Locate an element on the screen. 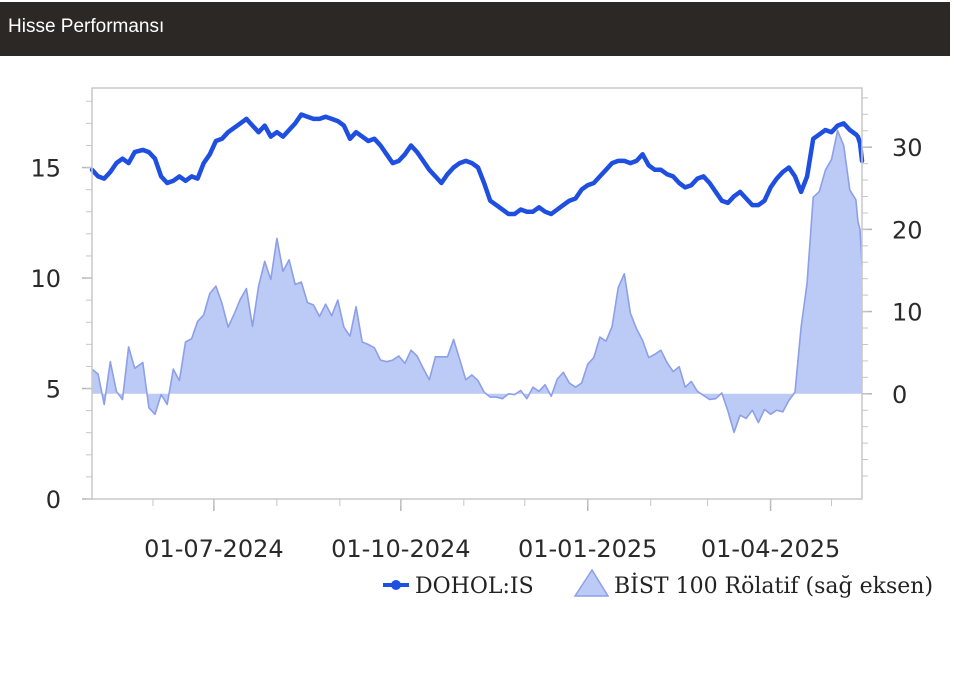 This screenshot has height=682, width=960. left-axis-tick-label: 15 is located at coordinates (45, 169).